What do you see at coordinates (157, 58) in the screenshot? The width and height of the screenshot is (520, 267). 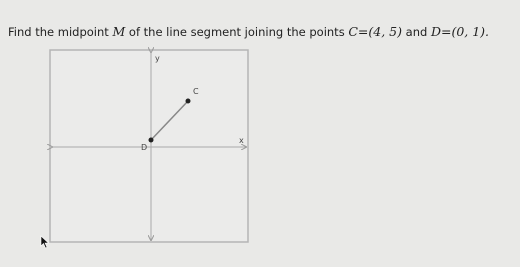 I see `axis-label: y` at bounding box center [157, 58].